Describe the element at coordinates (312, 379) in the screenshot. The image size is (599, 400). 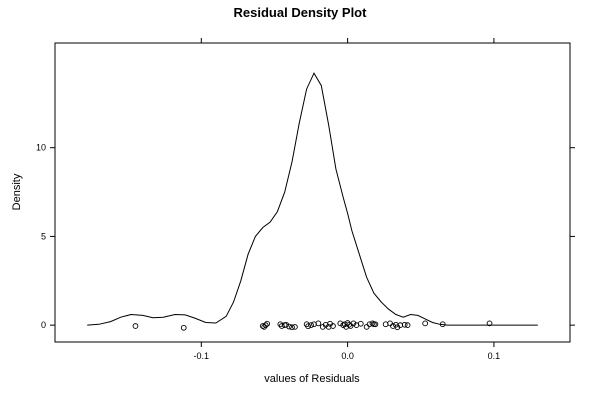
I see `x-axis-label: values of Residuals` at that location.